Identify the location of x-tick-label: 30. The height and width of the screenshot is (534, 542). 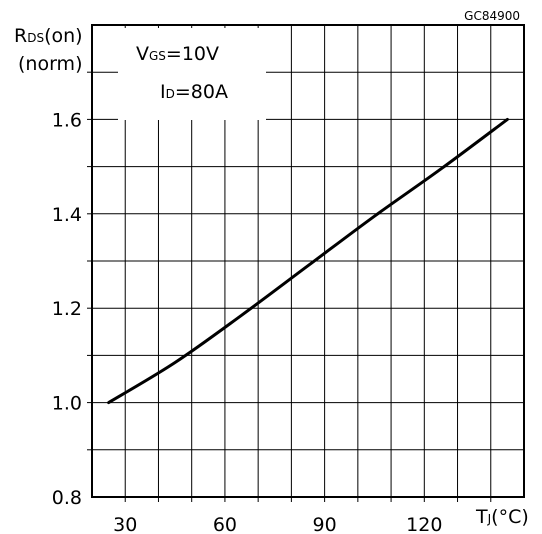
(125, 524).